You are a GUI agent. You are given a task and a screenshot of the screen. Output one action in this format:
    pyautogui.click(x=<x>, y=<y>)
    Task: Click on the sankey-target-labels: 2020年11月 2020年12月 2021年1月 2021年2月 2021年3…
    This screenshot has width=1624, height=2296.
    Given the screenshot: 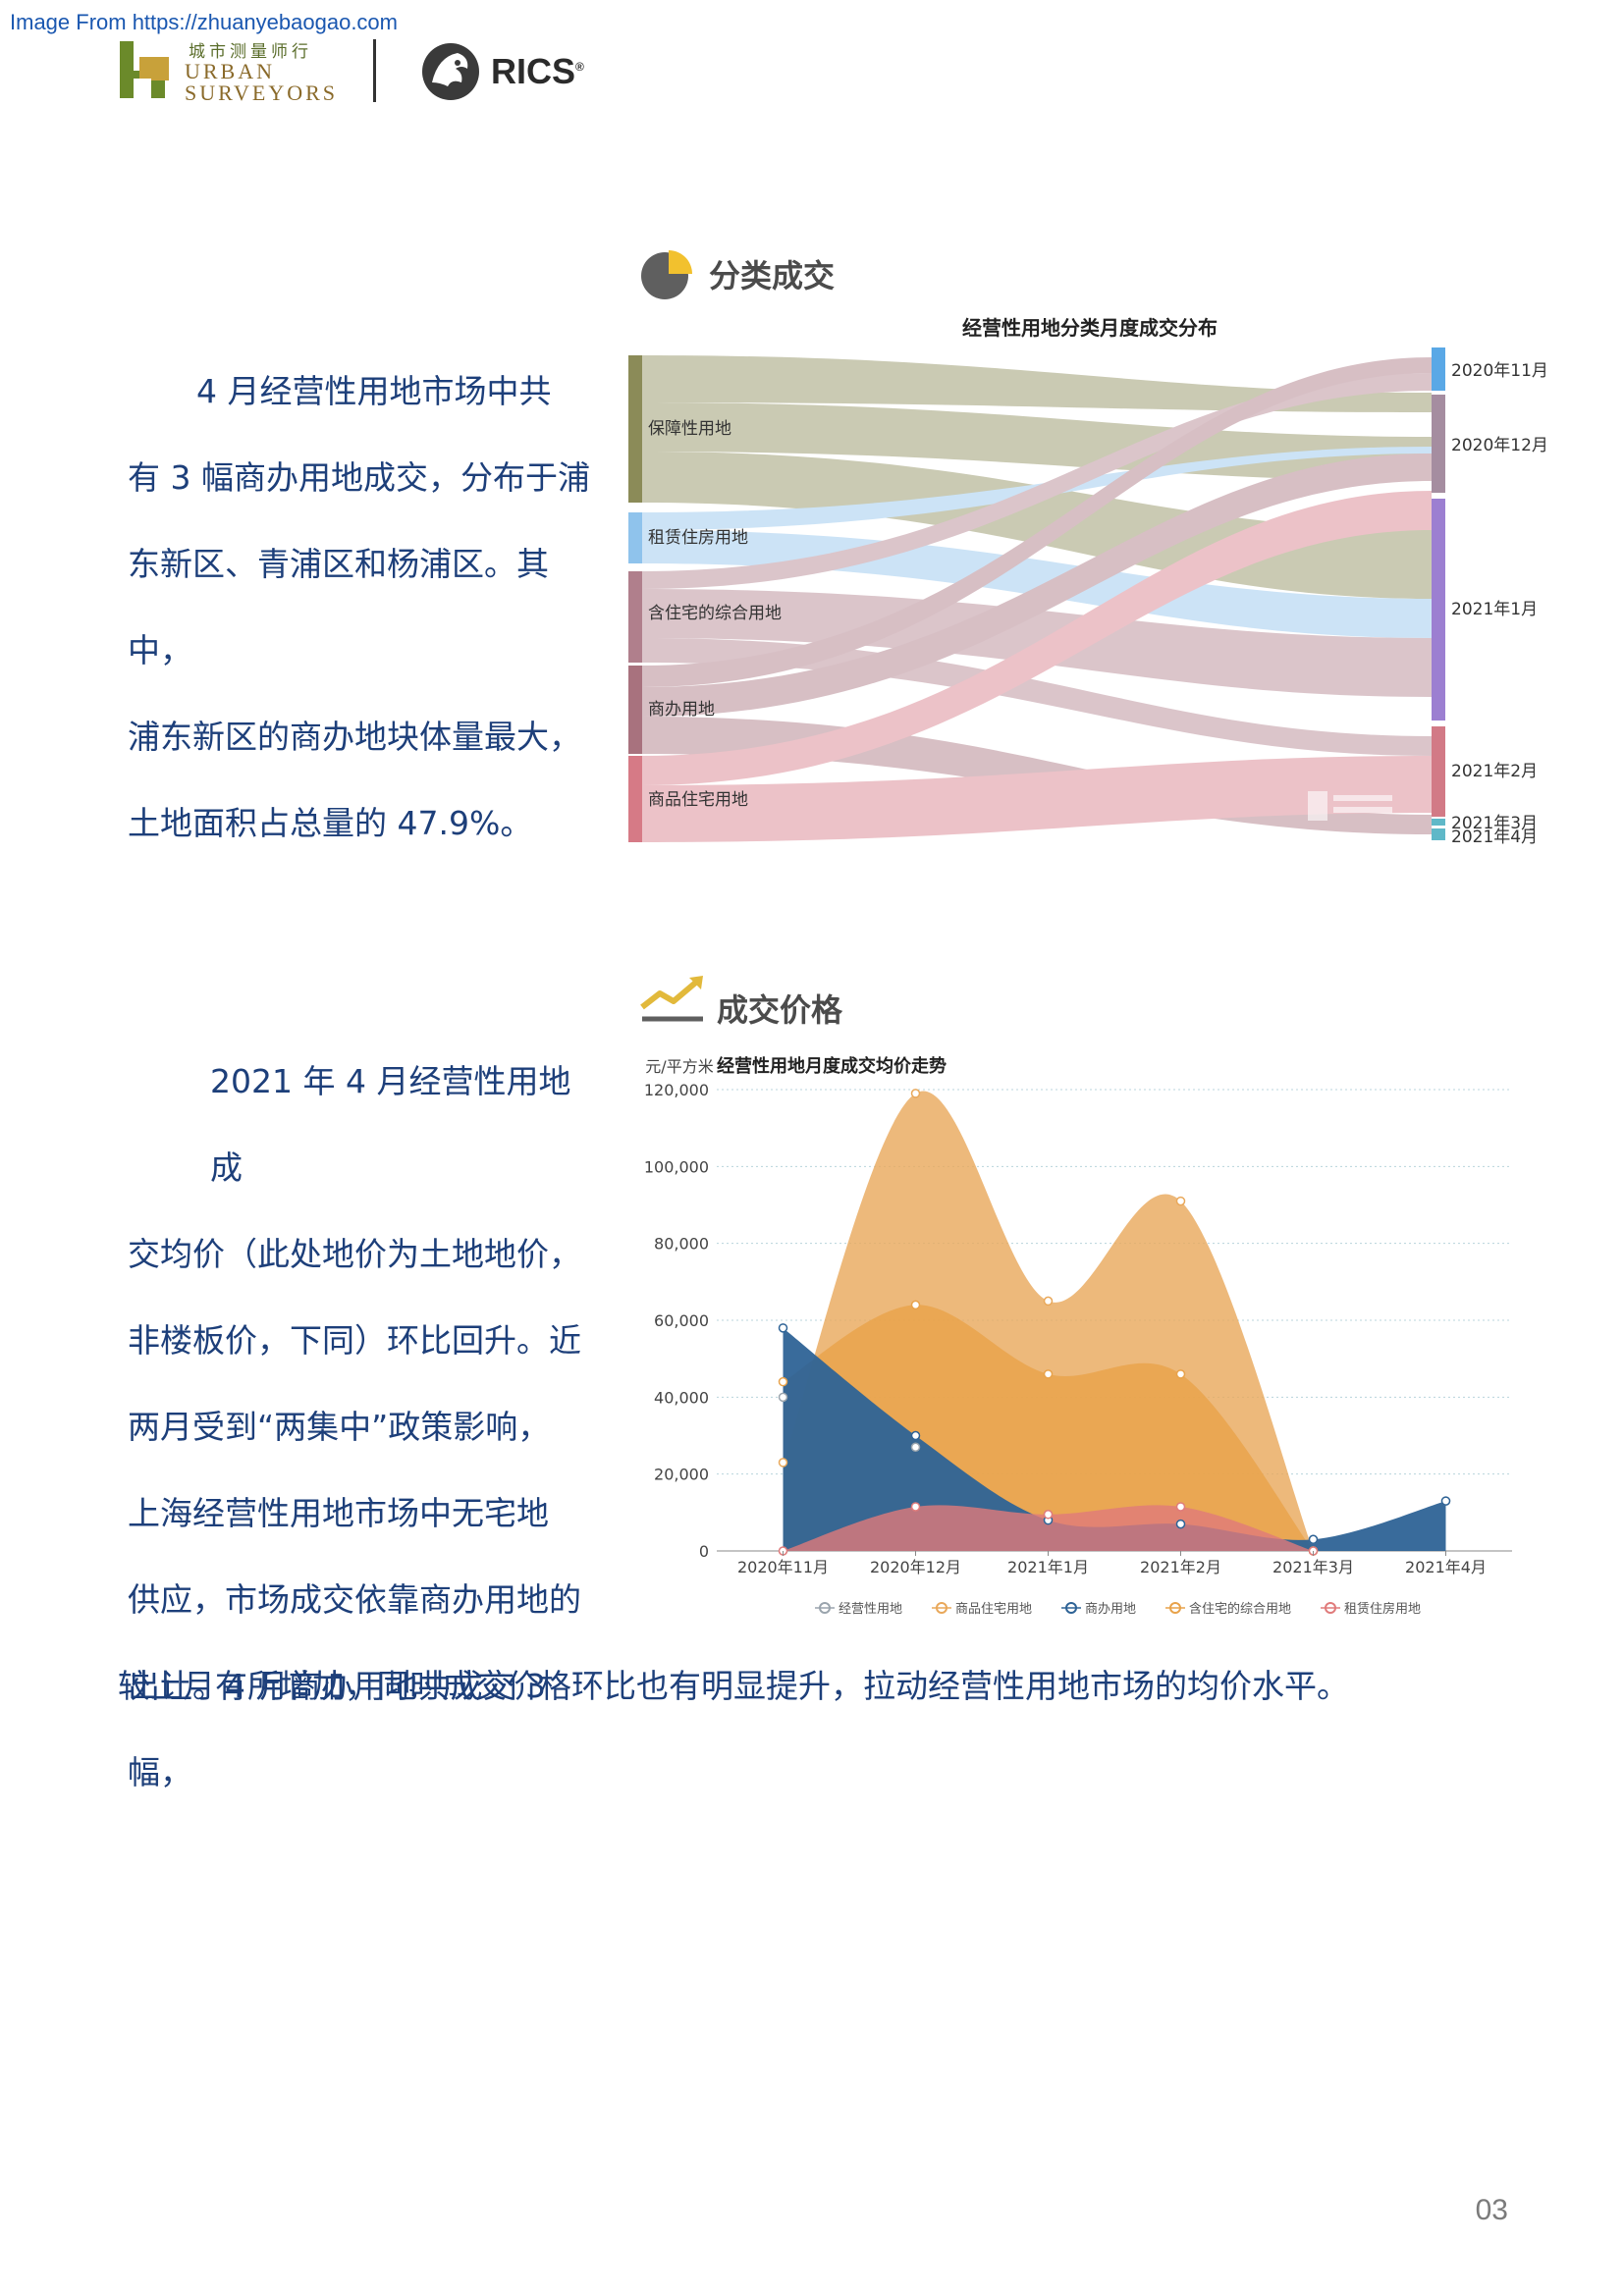 What is the action you would take?
    pyautogui.click(x=1499, y=604)
    